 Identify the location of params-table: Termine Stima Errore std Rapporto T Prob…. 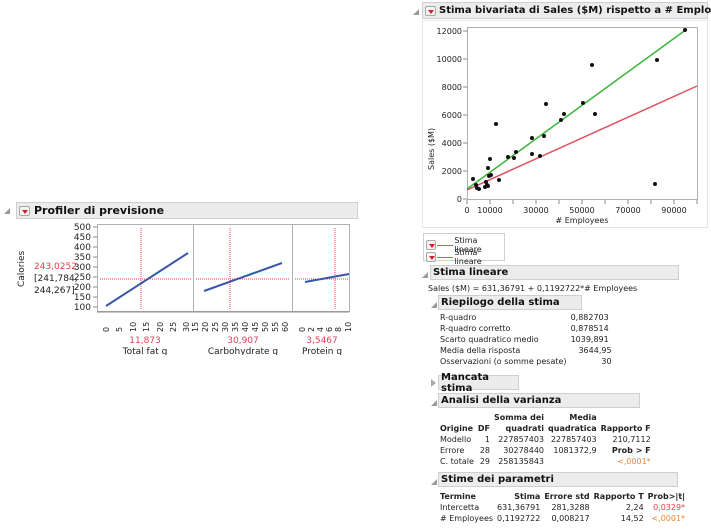
(564, 507).